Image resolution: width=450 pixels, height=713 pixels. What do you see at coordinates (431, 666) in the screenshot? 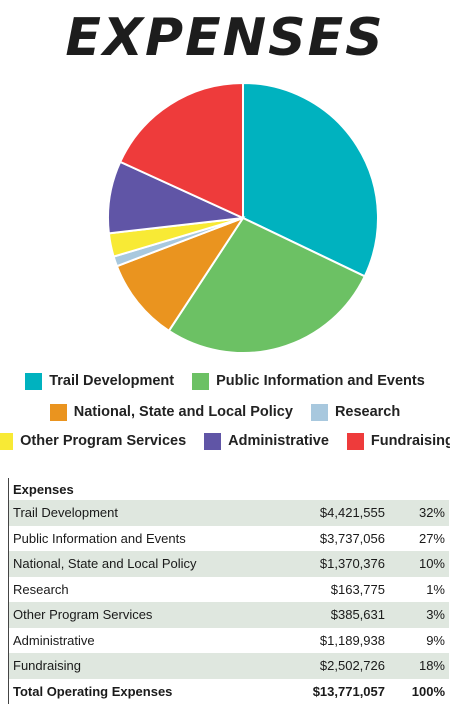
I see `row-percent: 18%` at bounding box center [431, 666].